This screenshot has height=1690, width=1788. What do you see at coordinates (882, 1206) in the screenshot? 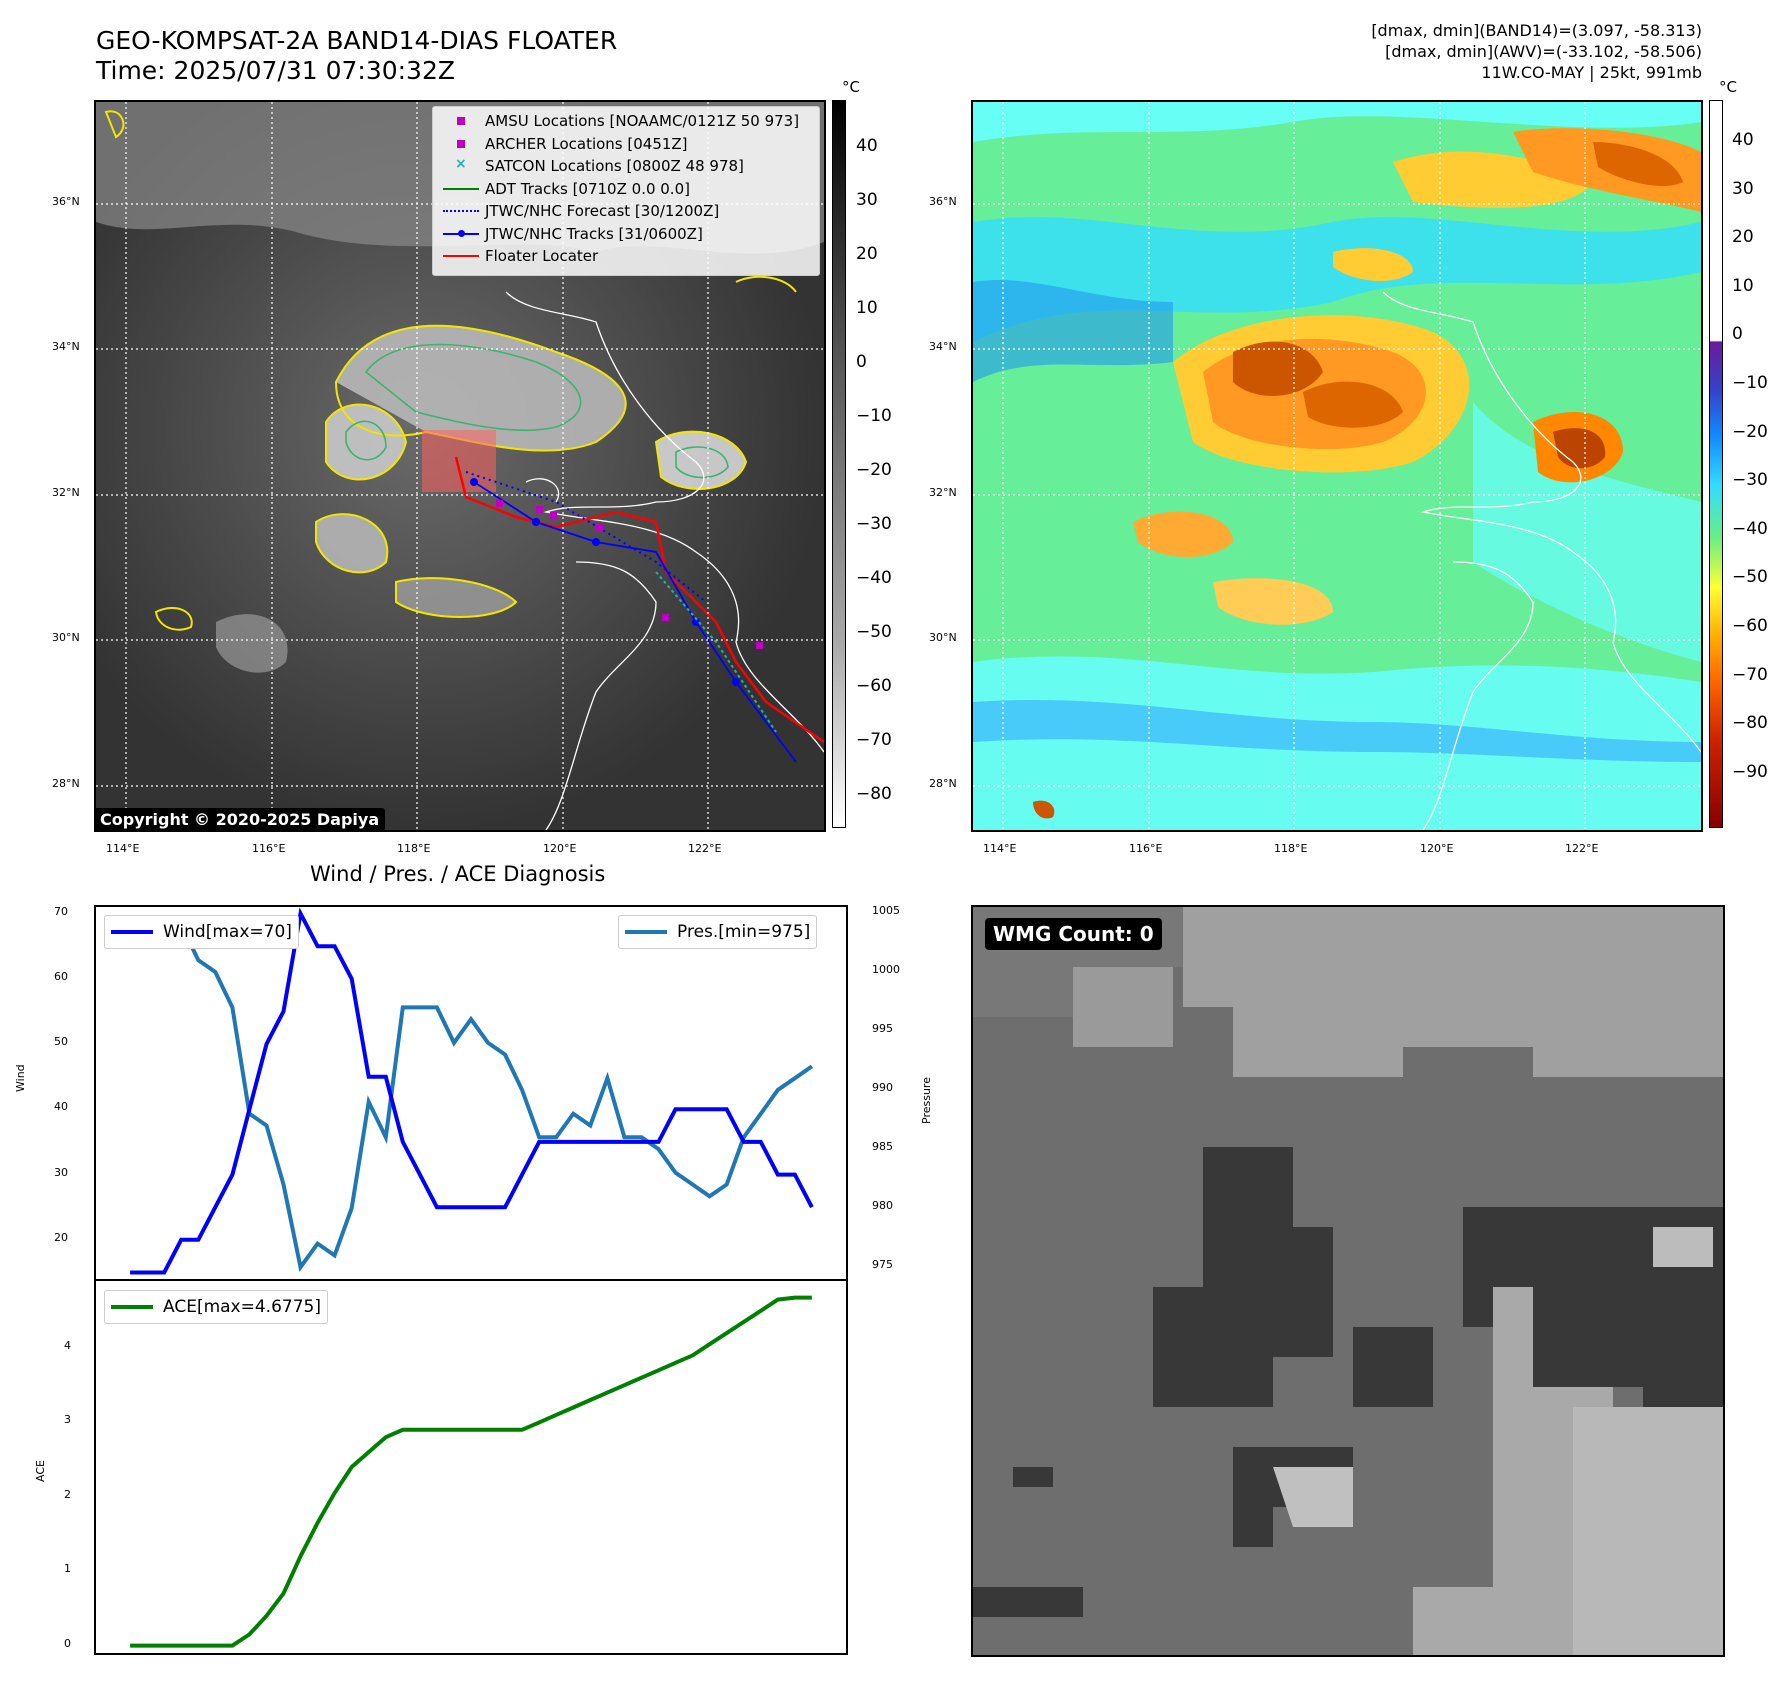
I see `pressure-tick-label: 980` at bounding box center [882, 1206].